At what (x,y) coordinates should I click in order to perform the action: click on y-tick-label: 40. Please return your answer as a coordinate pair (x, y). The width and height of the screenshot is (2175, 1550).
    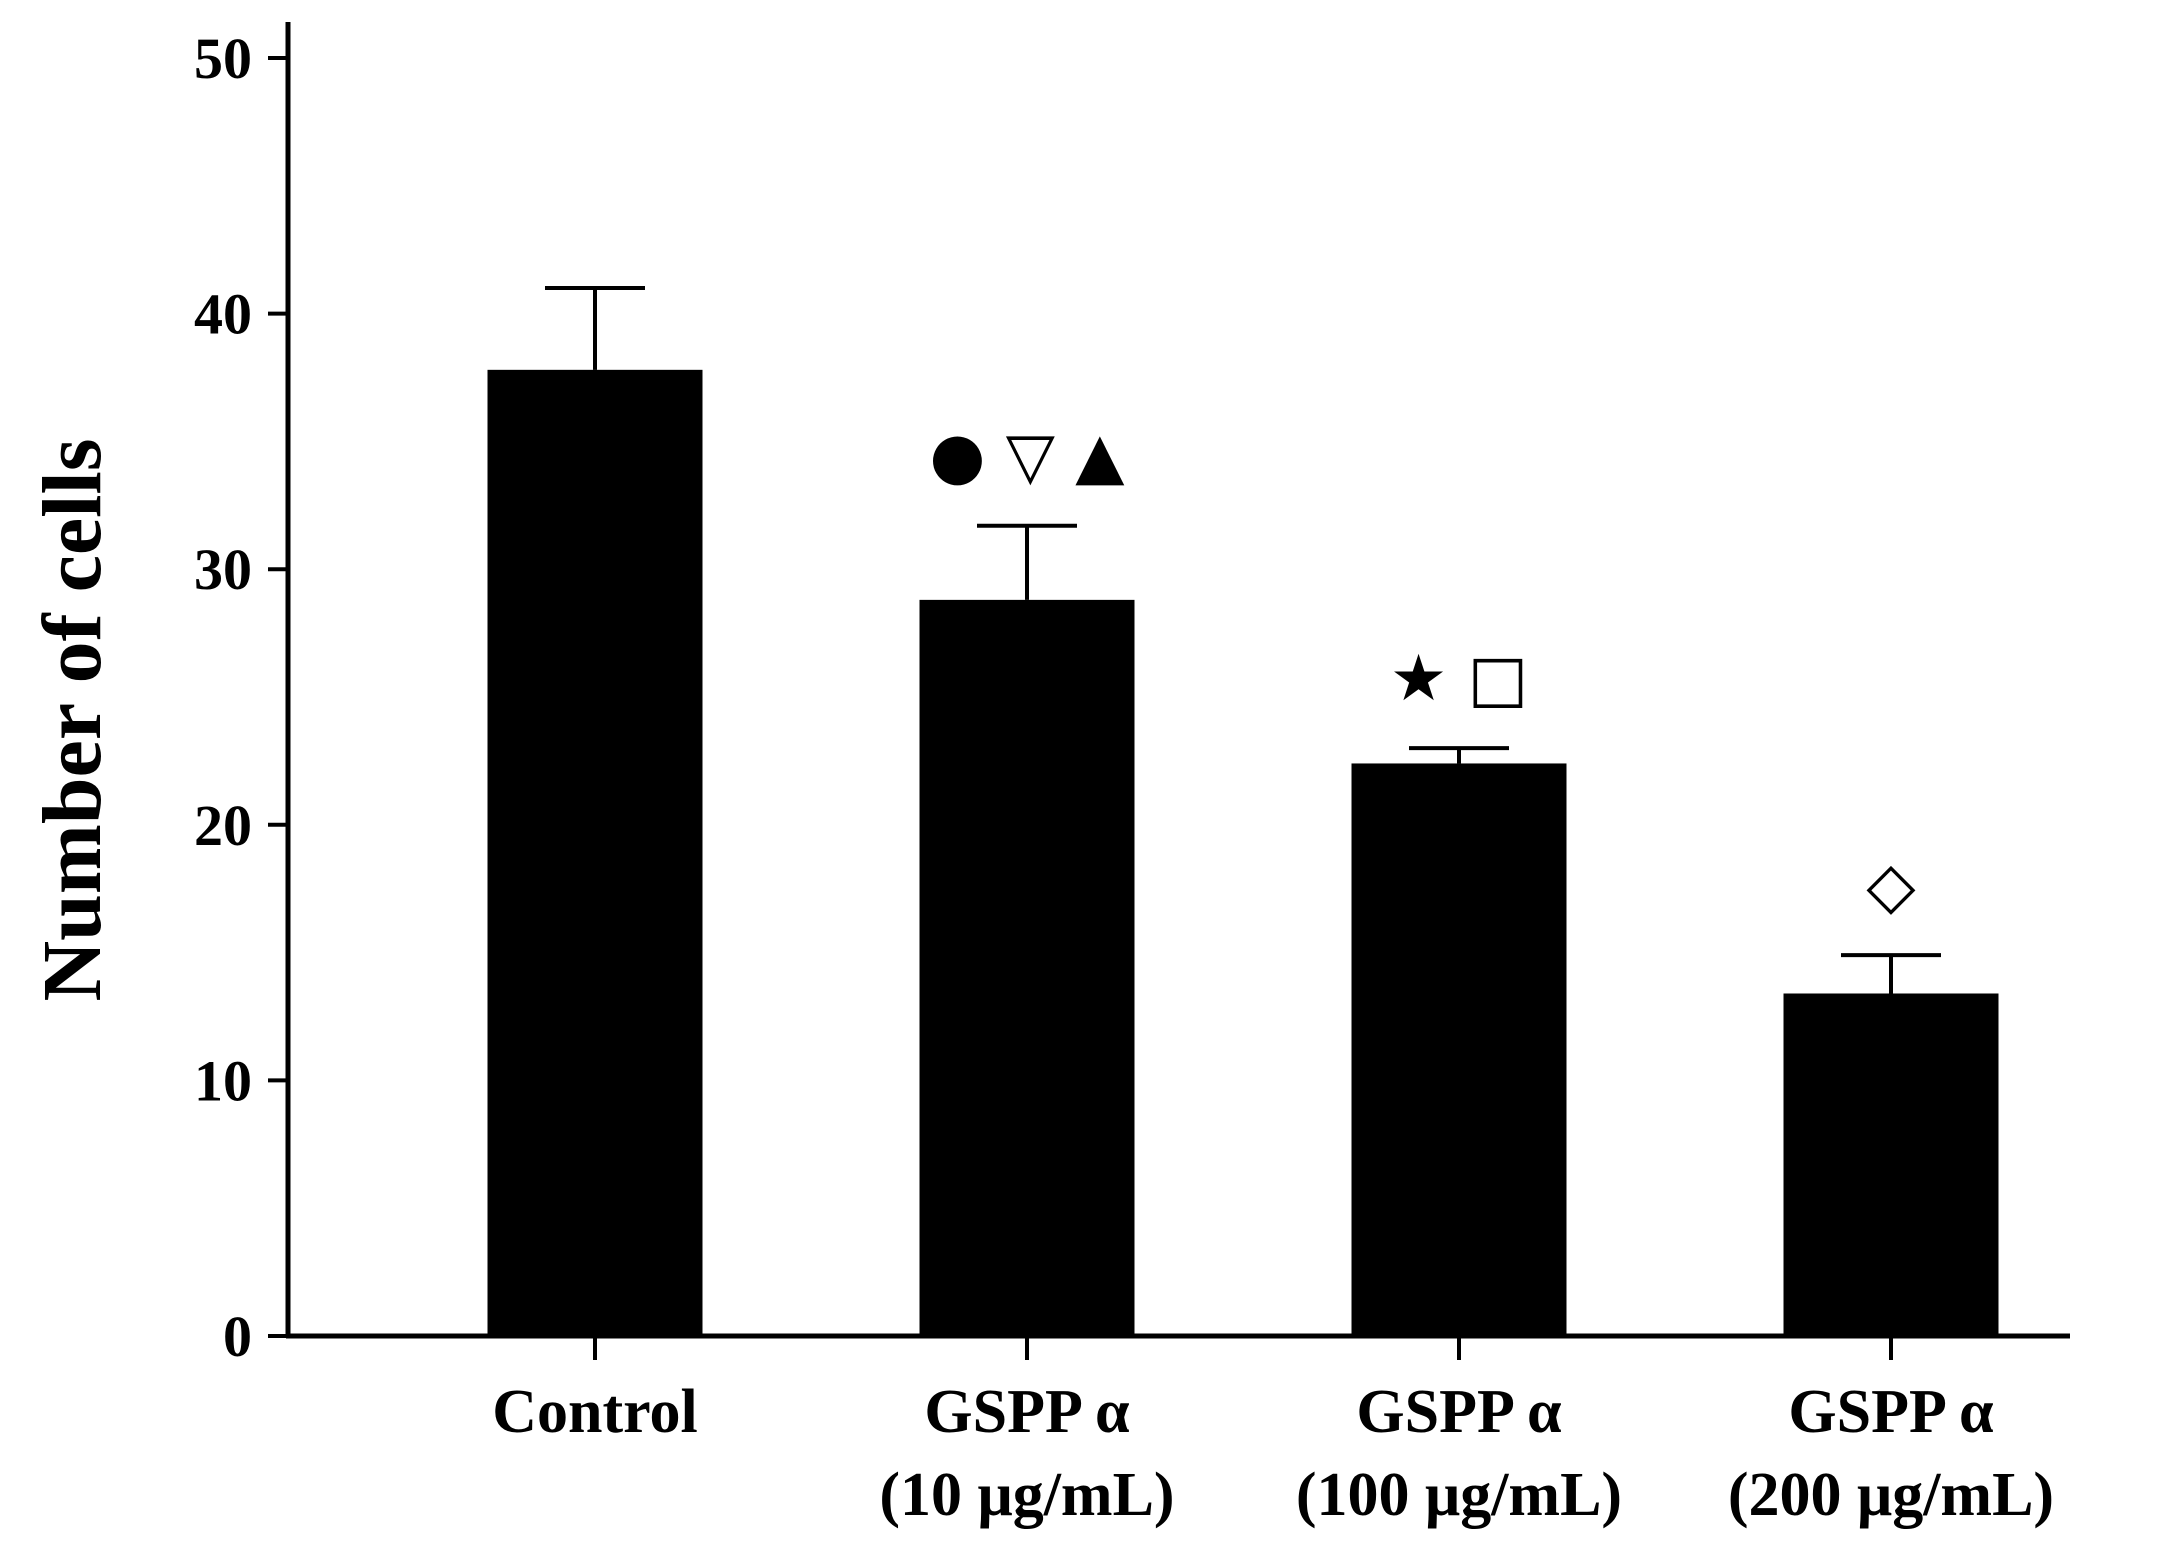
    Looking at the image, I should click on (223, 314).